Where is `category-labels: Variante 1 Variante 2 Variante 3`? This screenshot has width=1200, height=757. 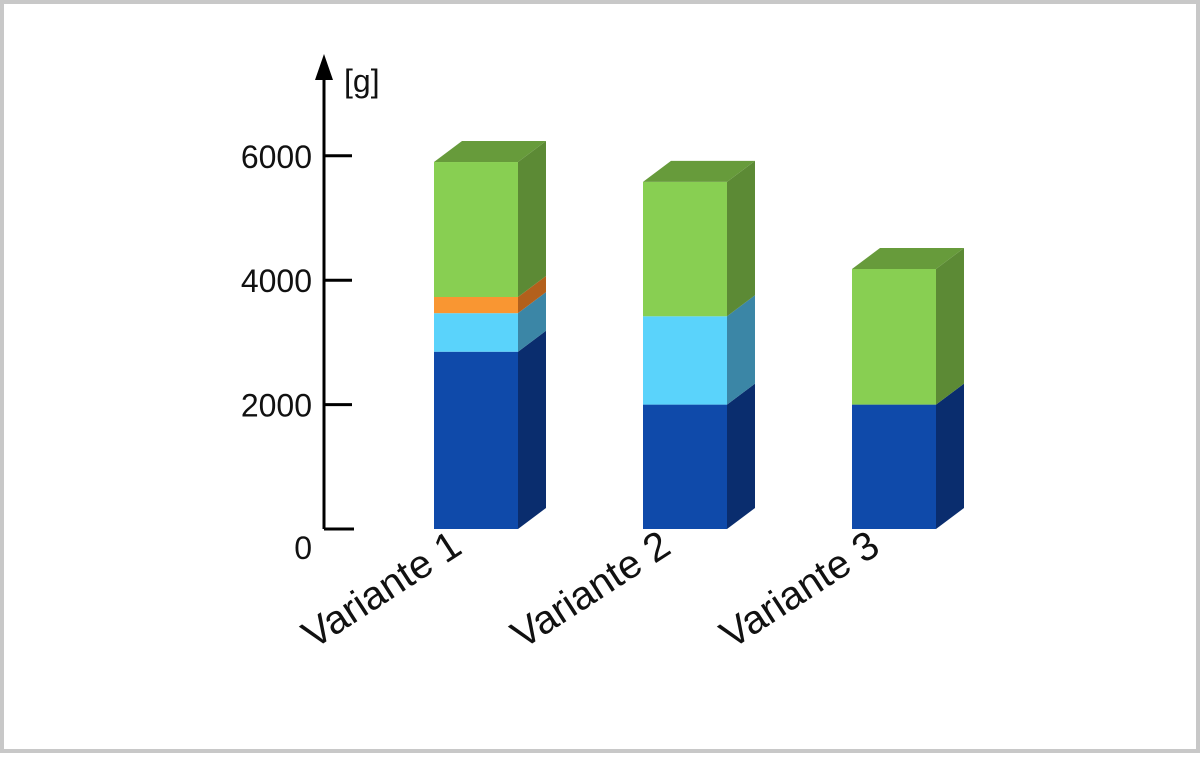
category-labels: Variante 1 Variante 2 Variante 3 is located at coordinates (591, 590).